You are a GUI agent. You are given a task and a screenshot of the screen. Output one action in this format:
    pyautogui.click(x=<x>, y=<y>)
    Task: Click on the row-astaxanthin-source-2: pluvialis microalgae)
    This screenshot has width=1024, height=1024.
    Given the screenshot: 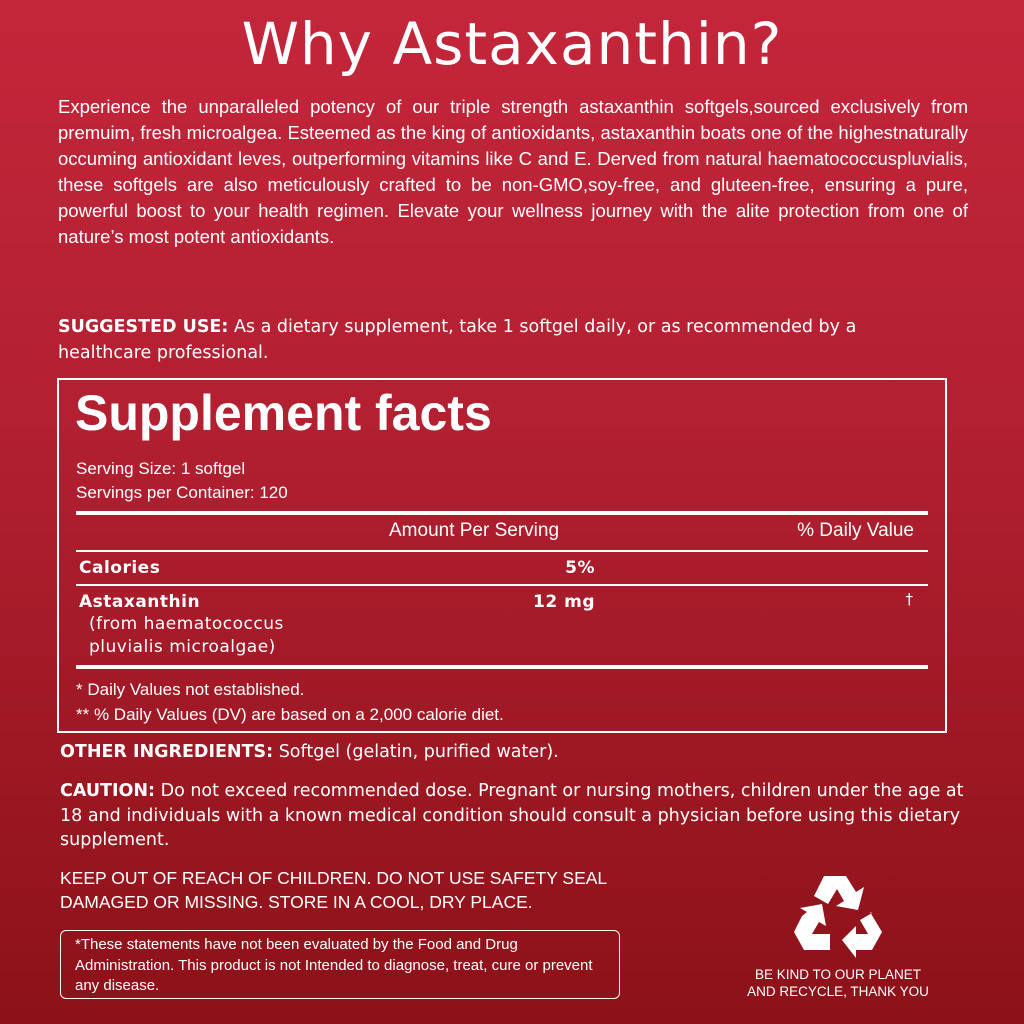 What is the action you would take?
    pyautogui.click(x=182, y=647)
    